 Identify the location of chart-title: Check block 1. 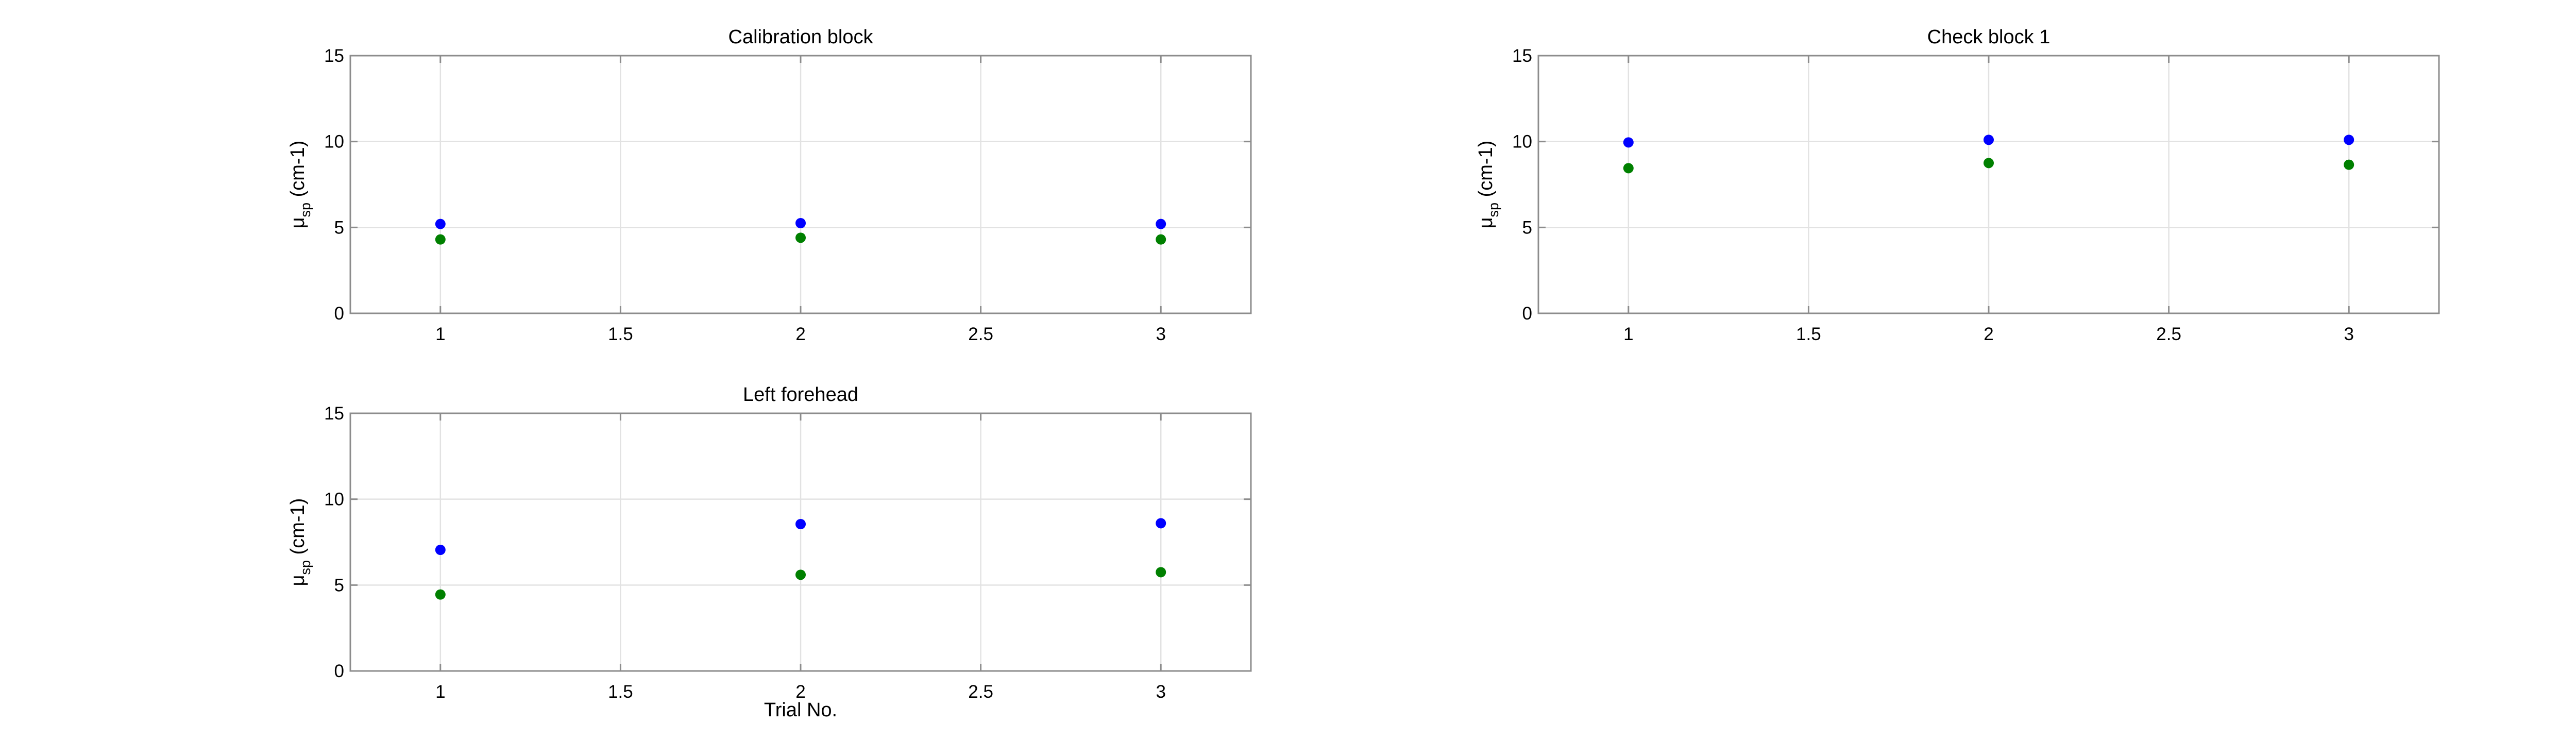
(1988, 37).